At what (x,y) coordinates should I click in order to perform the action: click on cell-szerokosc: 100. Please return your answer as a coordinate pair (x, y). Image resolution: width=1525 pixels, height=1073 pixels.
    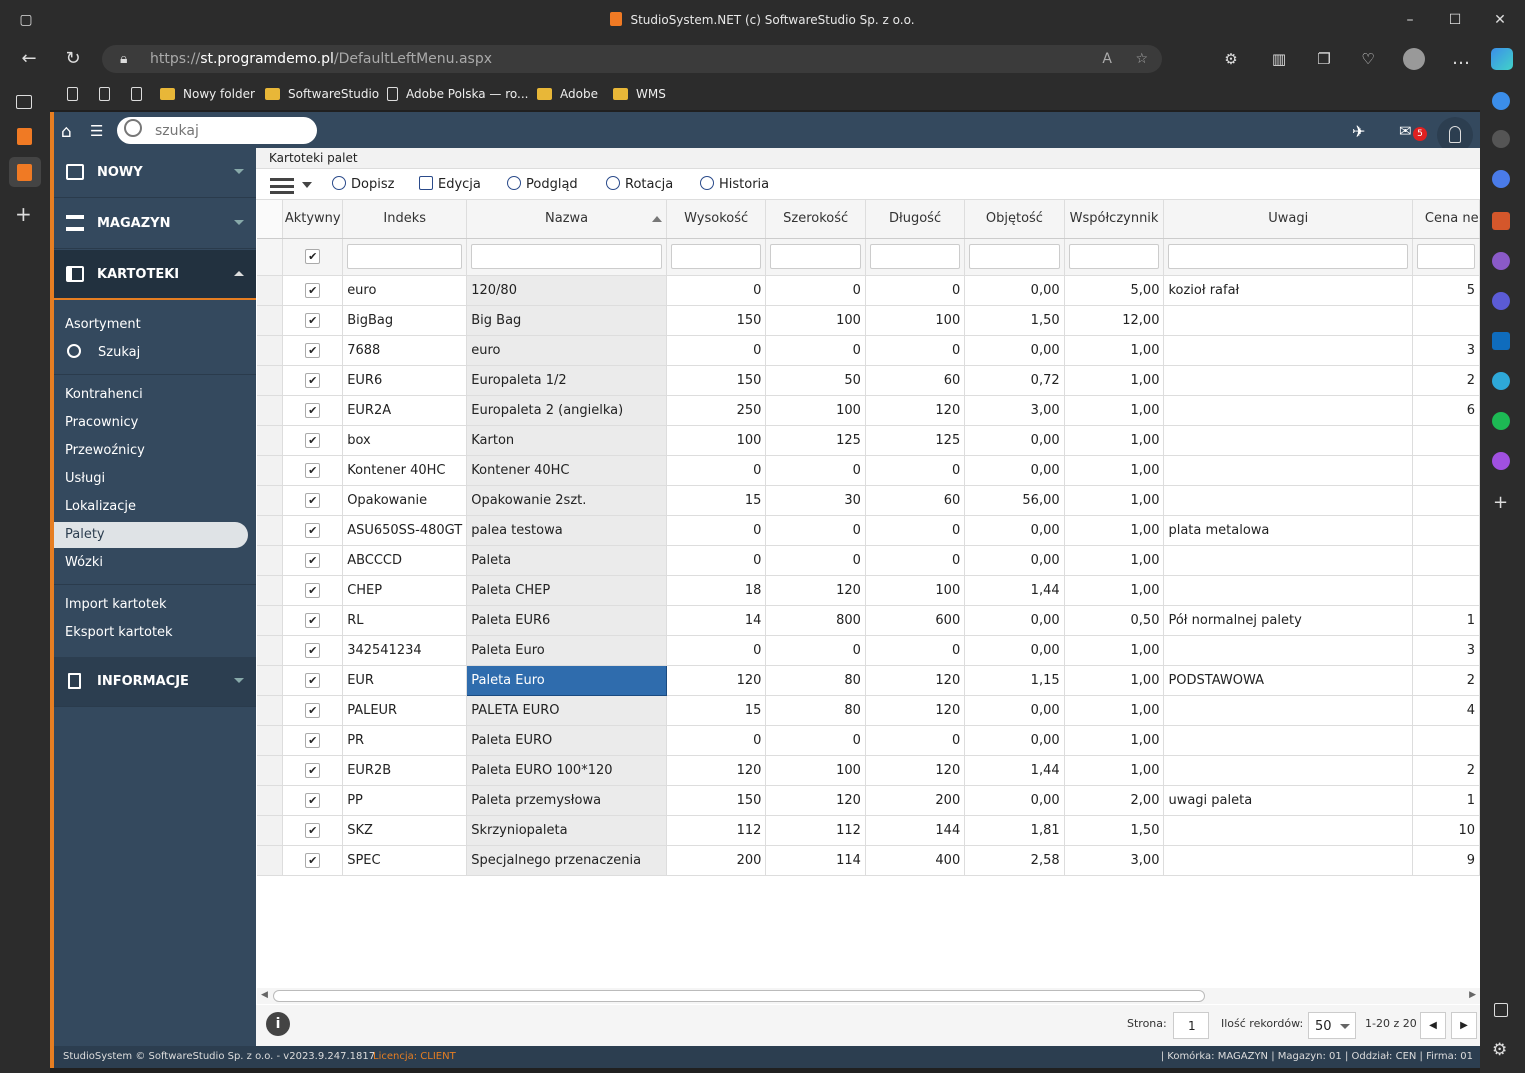
    Looking at the image, I should click on (815, 320).